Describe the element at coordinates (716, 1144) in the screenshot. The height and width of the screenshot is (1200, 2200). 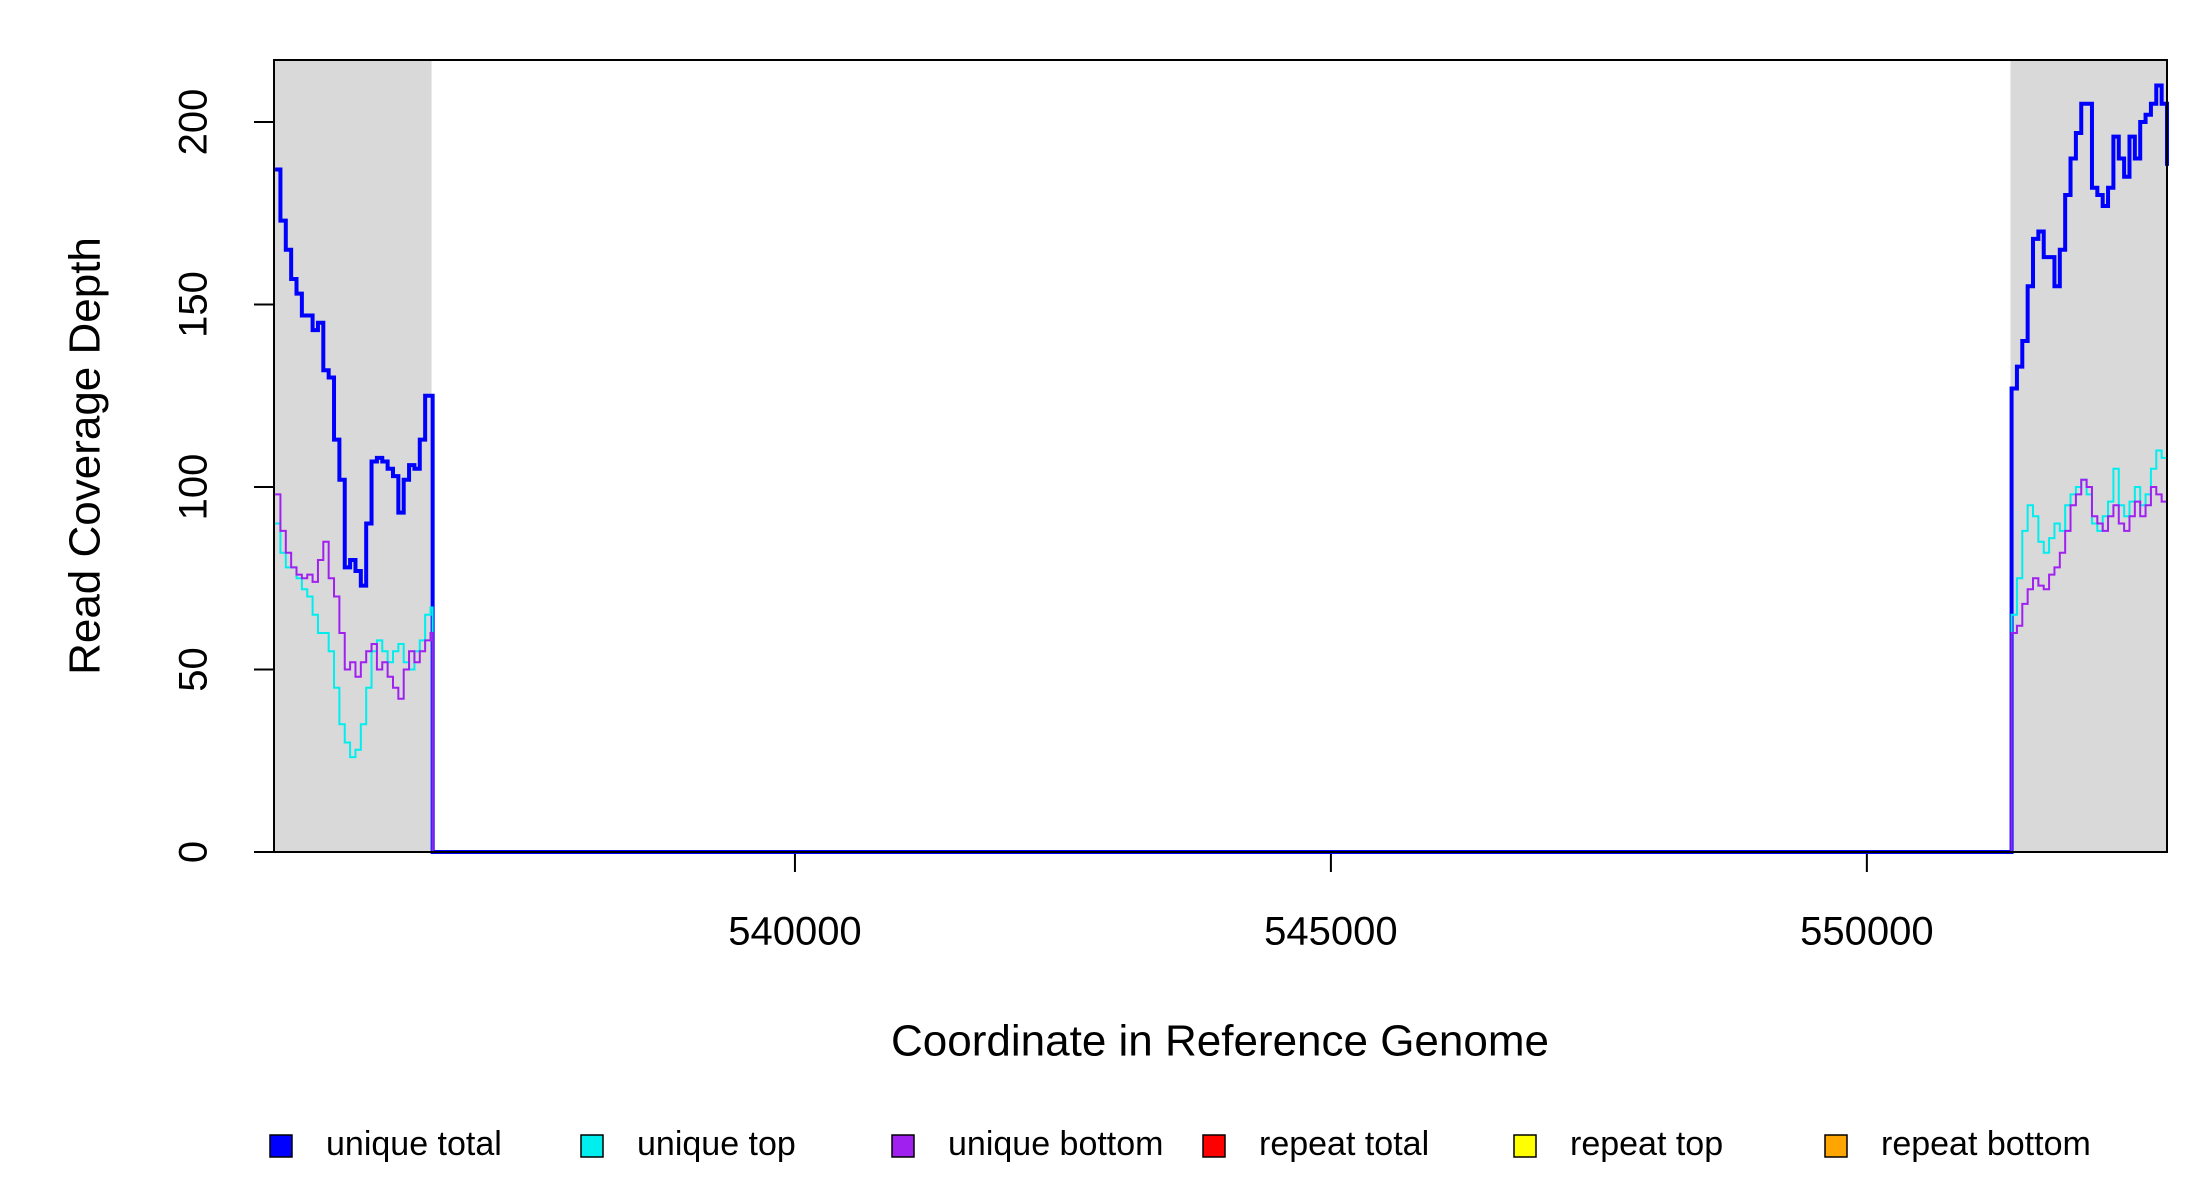
I see `legend-label: unique top` at that location.